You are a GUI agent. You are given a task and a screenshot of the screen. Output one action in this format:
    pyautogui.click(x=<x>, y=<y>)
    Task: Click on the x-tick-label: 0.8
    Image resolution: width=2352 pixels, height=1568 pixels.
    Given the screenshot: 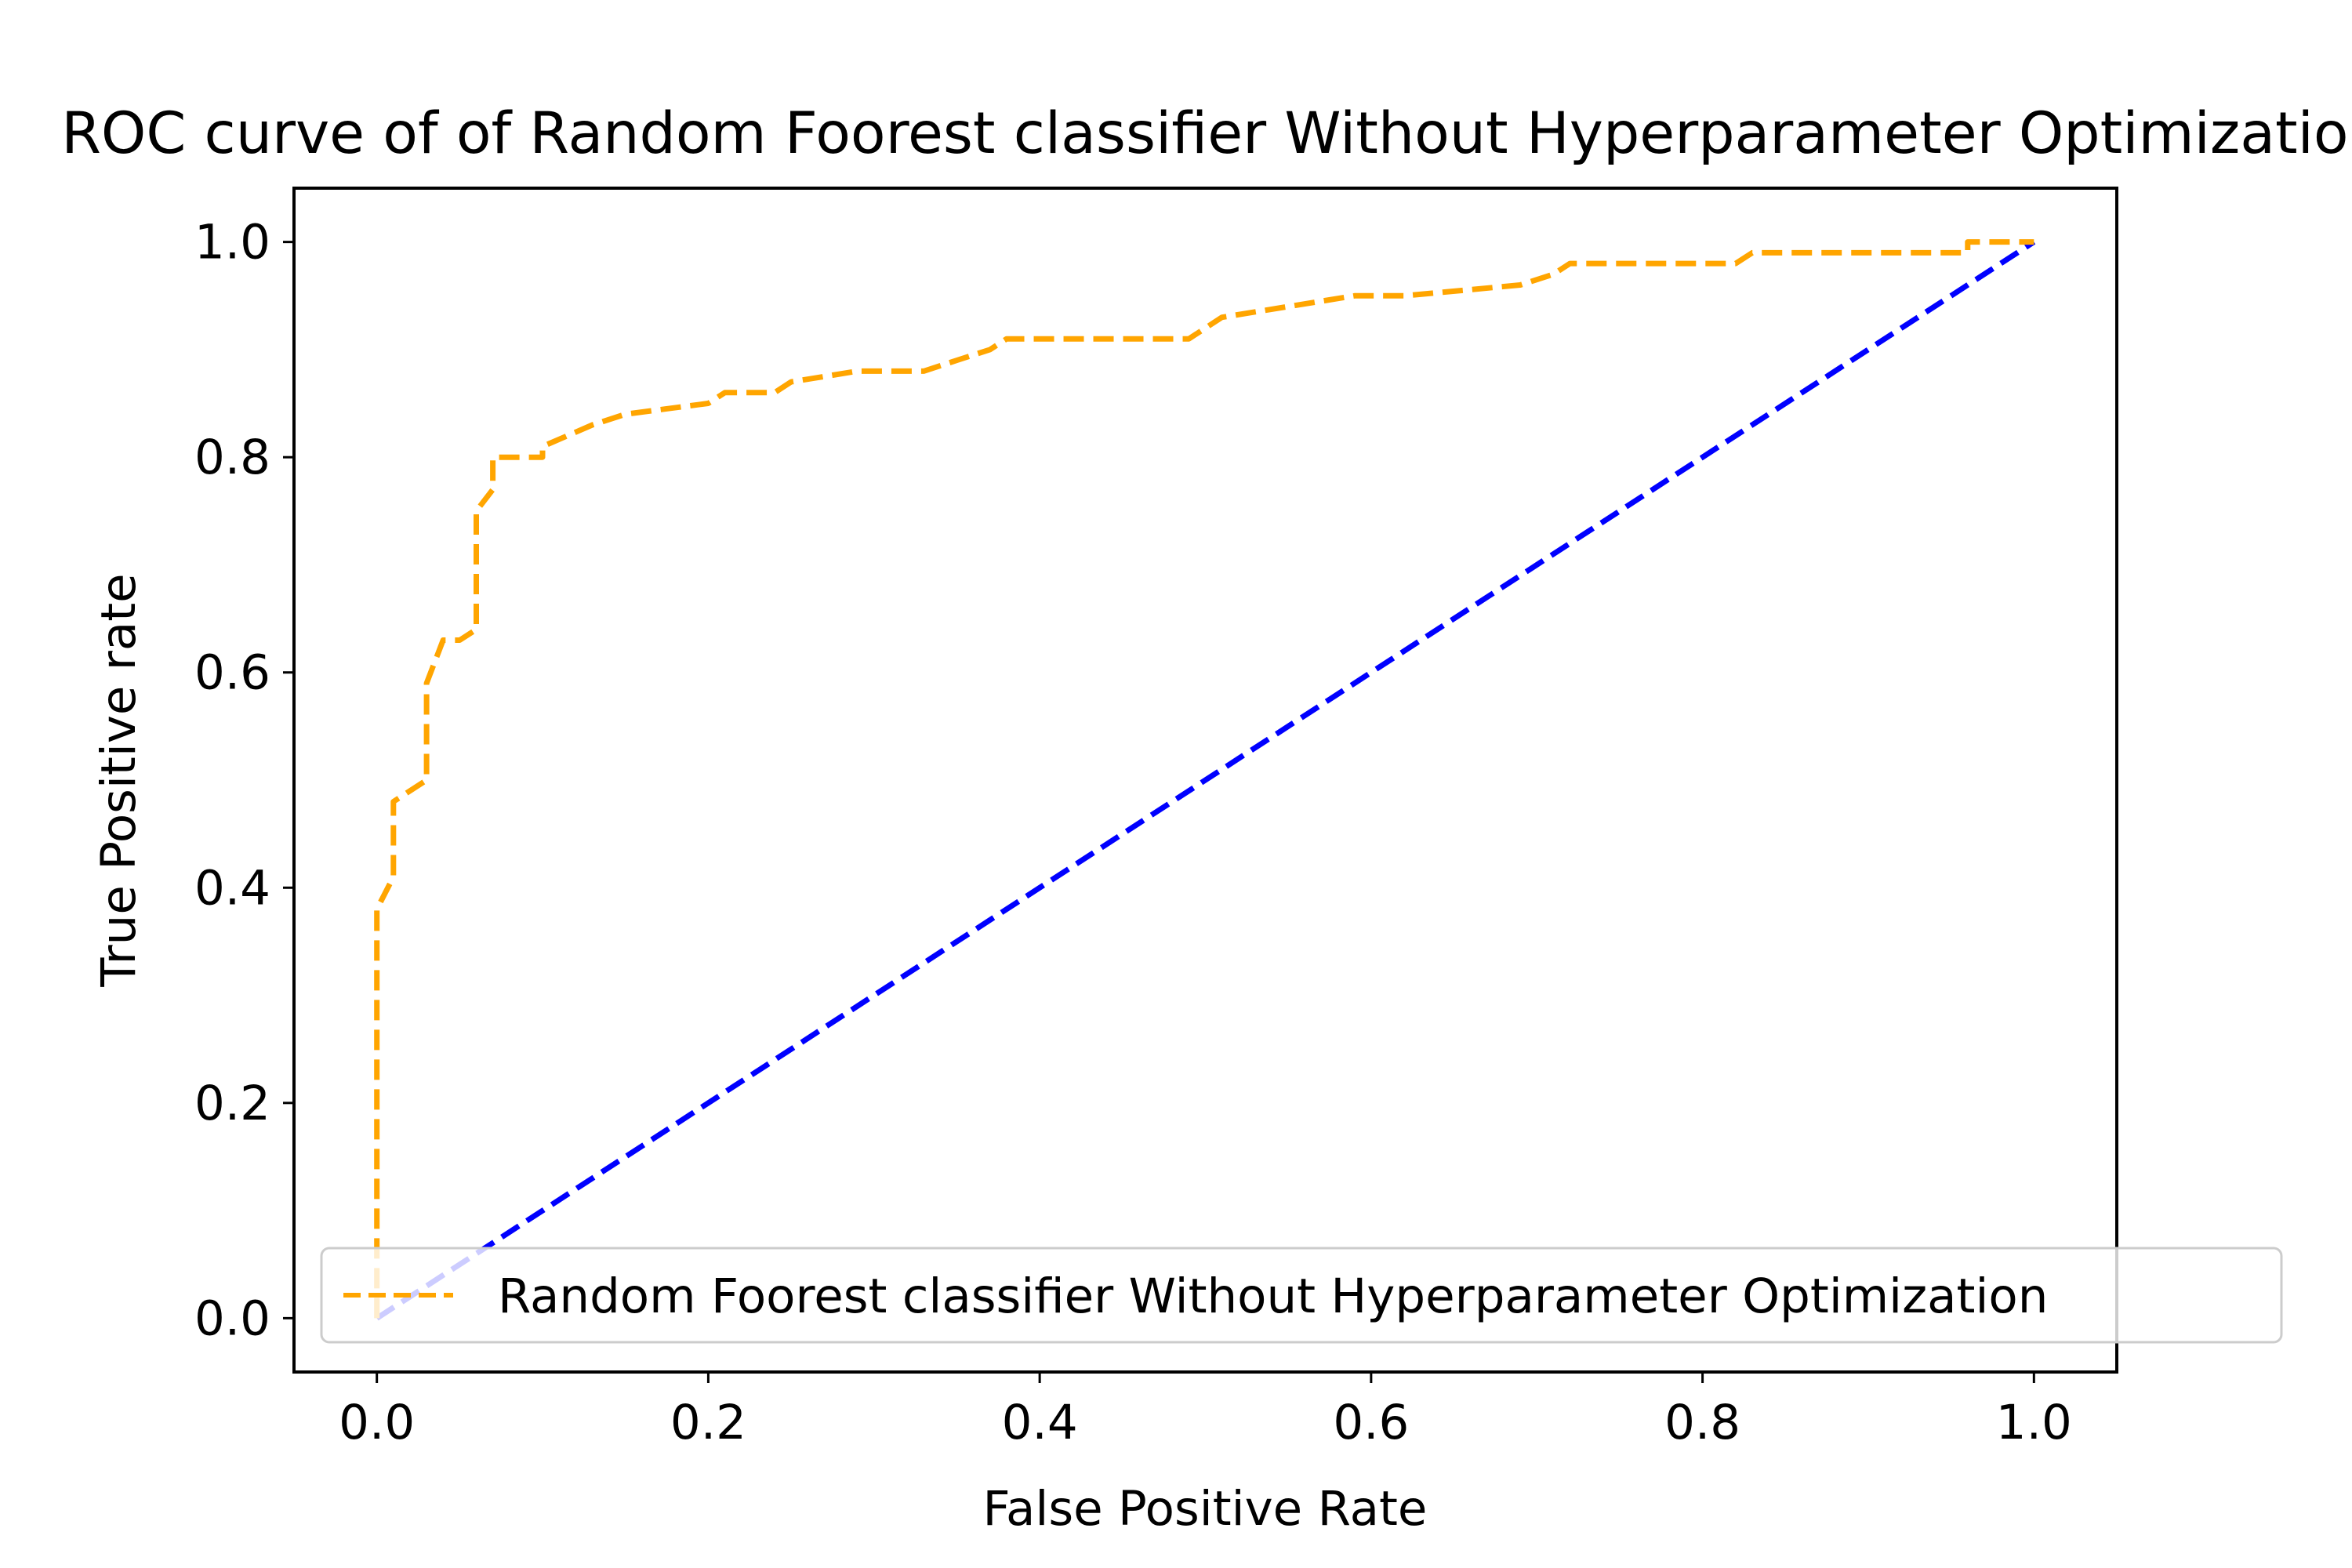 What is the action you would take?
    pyautogui.click(x=1702, y=1422)
    